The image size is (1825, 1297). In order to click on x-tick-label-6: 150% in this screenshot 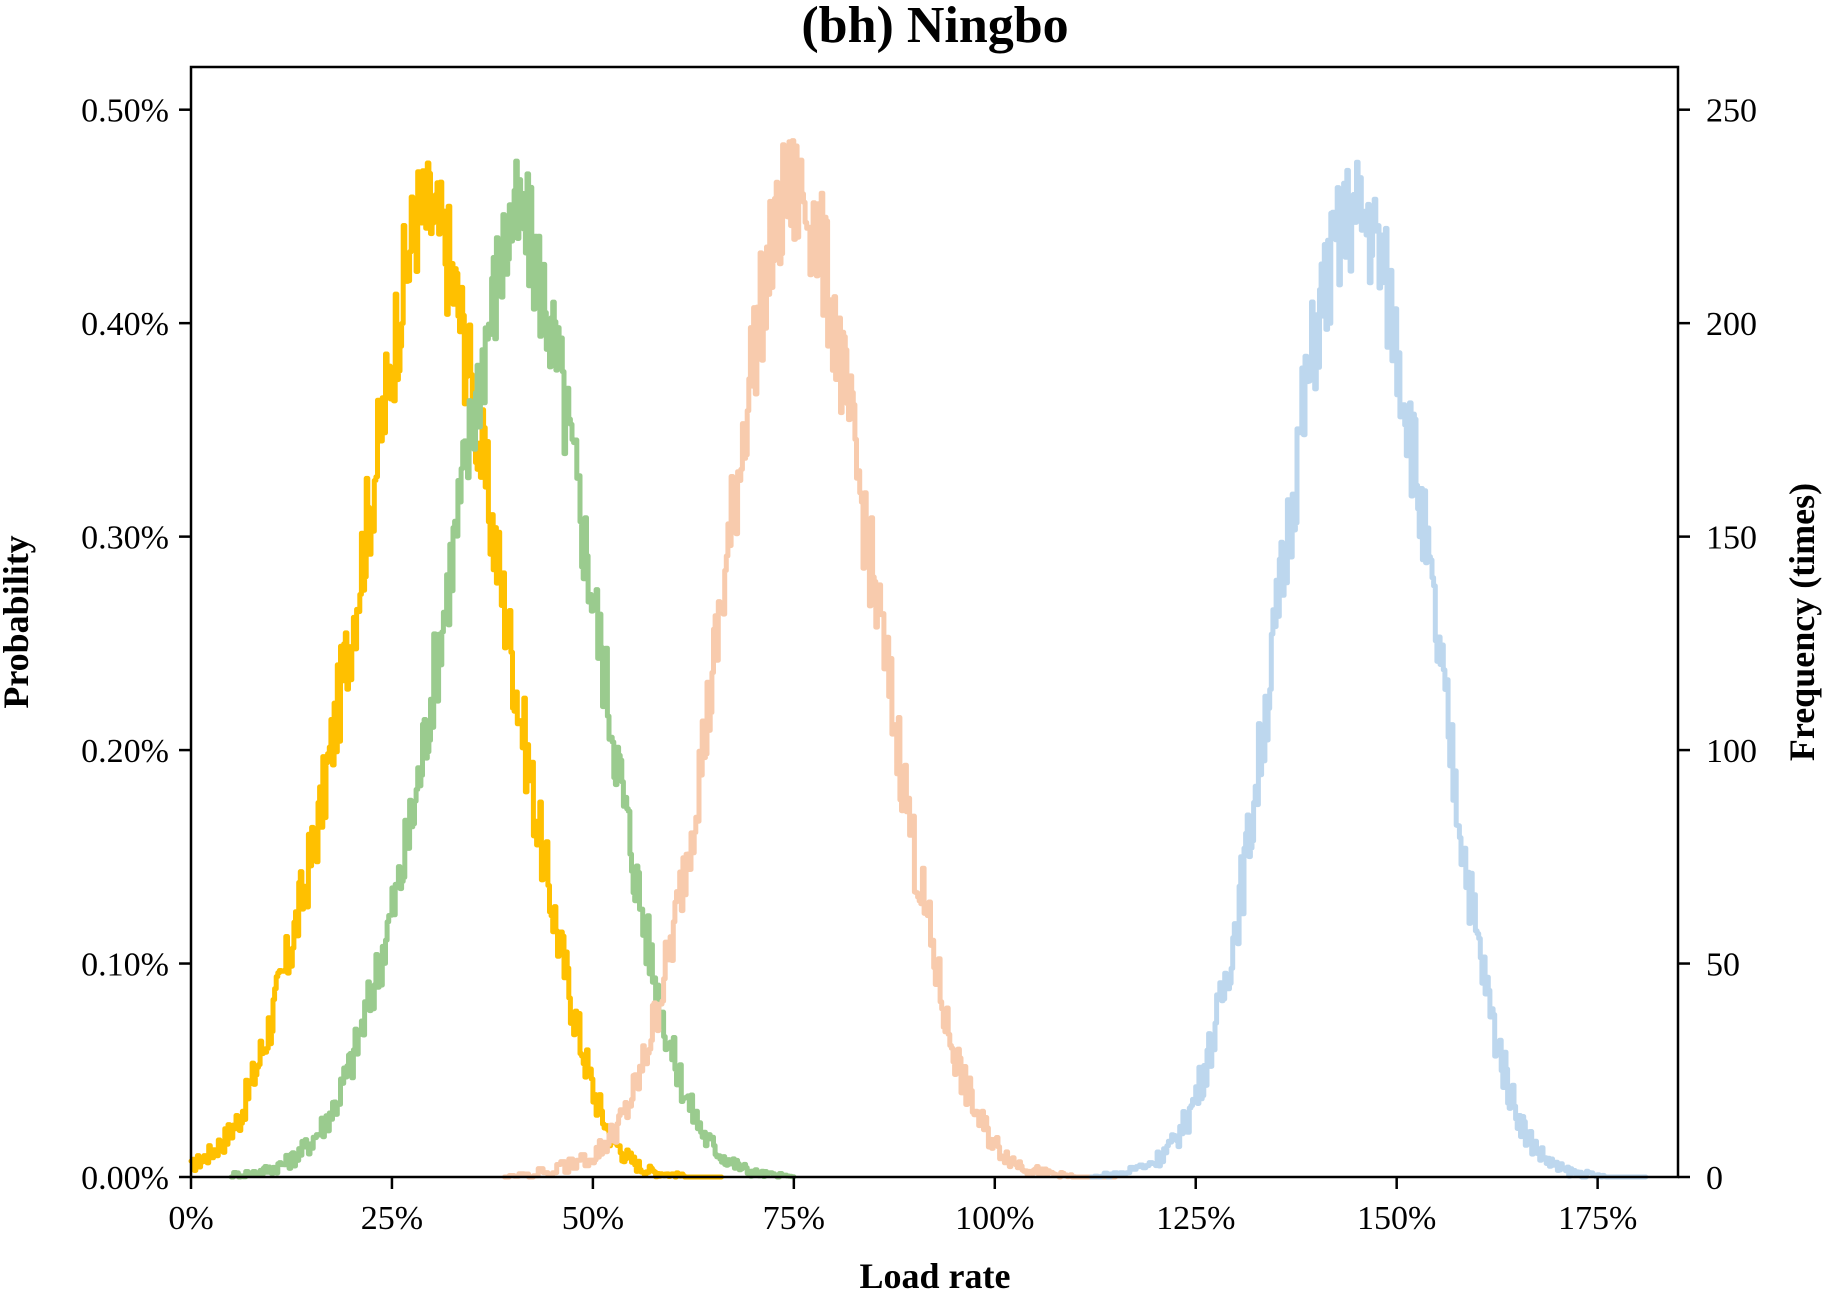, I will do `click(1396, 1218)`.